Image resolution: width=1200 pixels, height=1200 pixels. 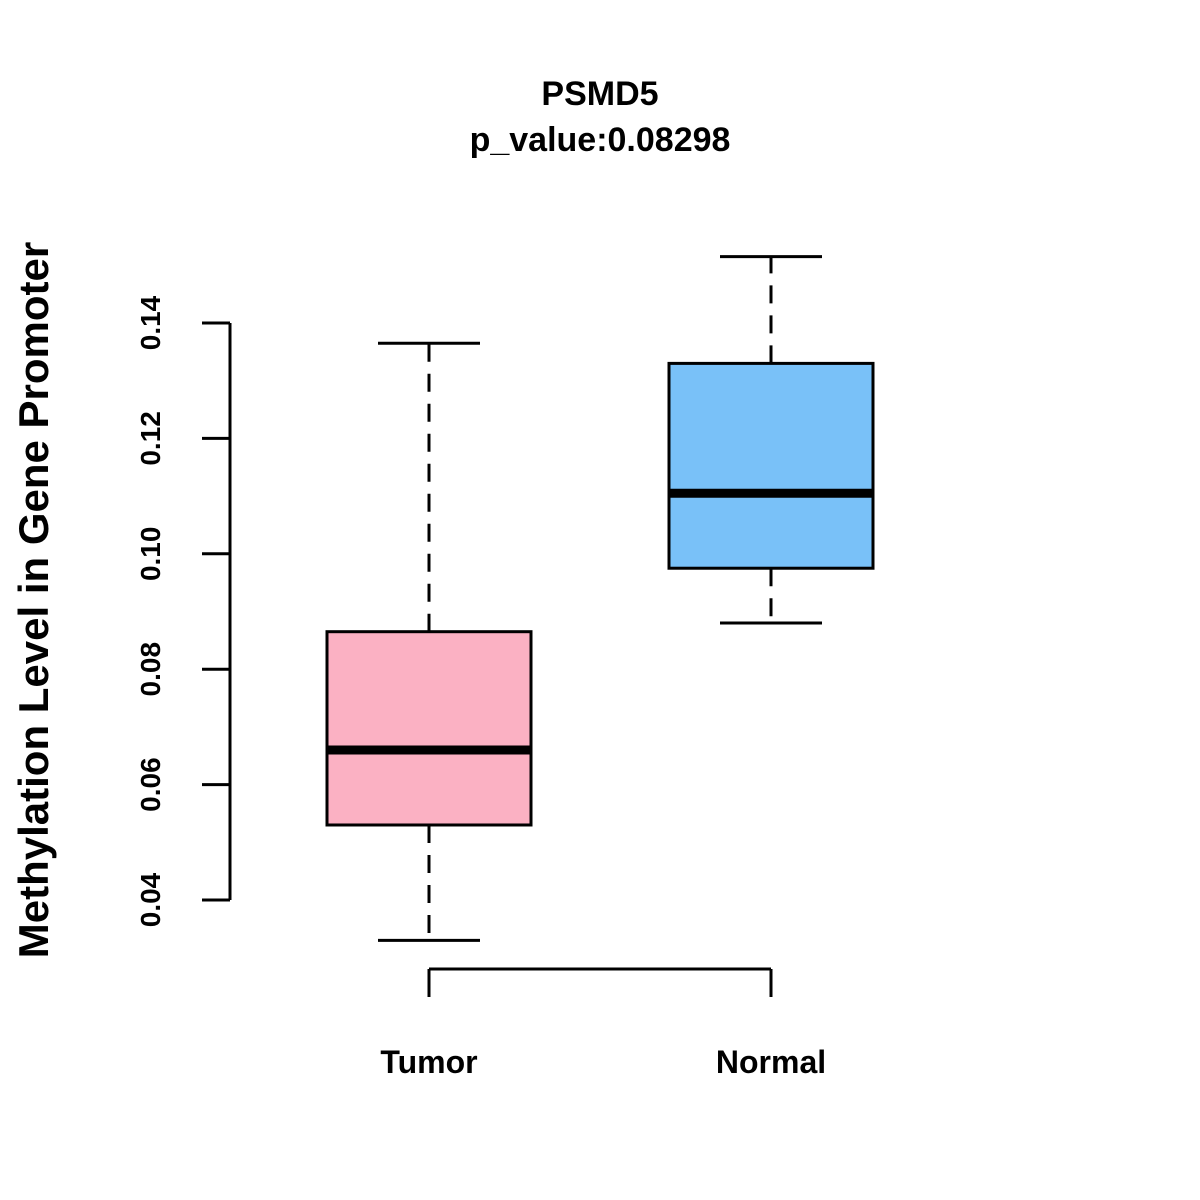 I want to click on y-tick-label: 0.08, so click(x=150, y=669).